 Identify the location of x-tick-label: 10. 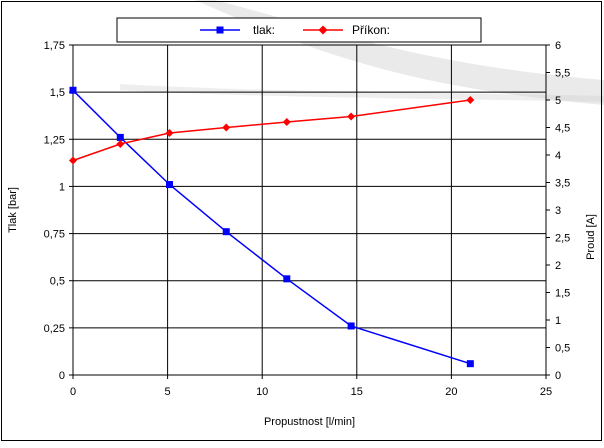
(262, 392).